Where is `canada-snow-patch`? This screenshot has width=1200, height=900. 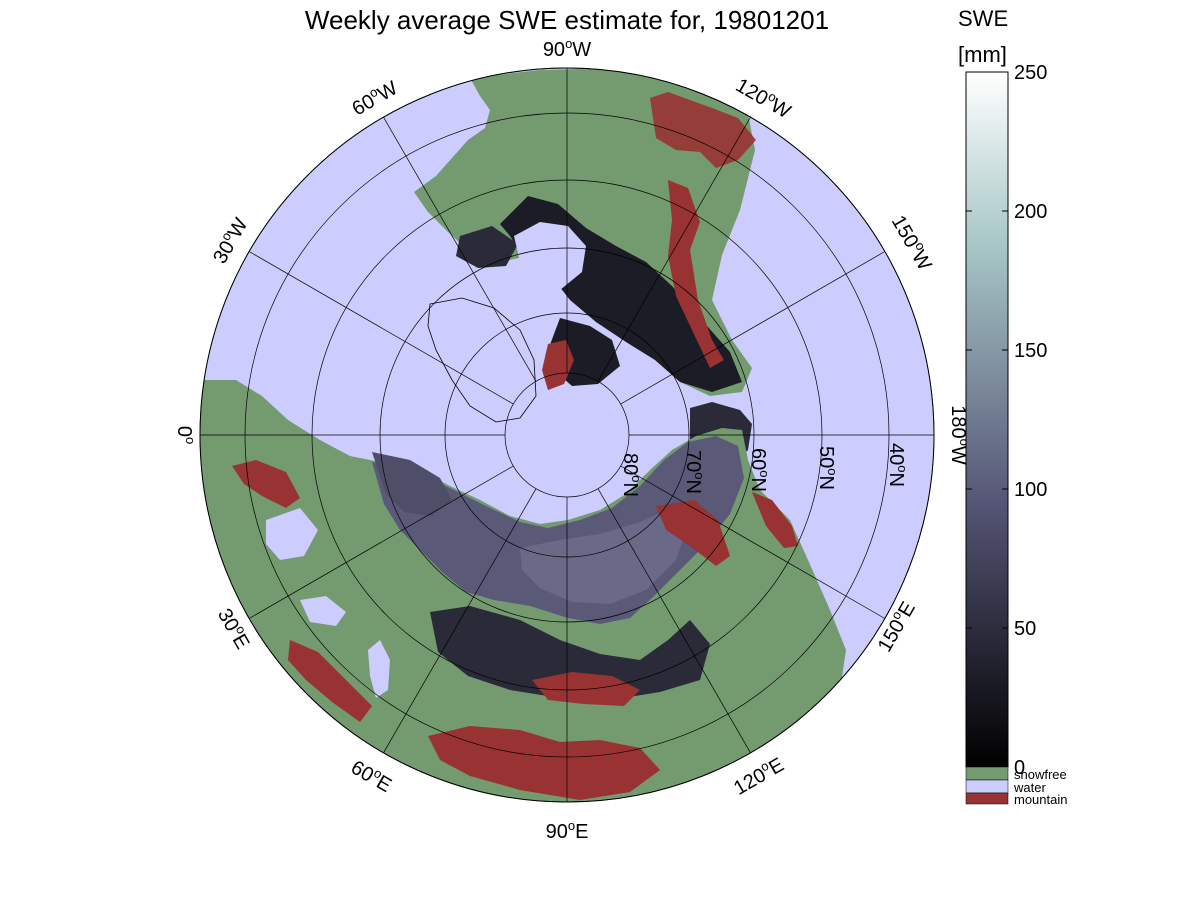 canada-snow-patch is located at coordinates (487, 247).